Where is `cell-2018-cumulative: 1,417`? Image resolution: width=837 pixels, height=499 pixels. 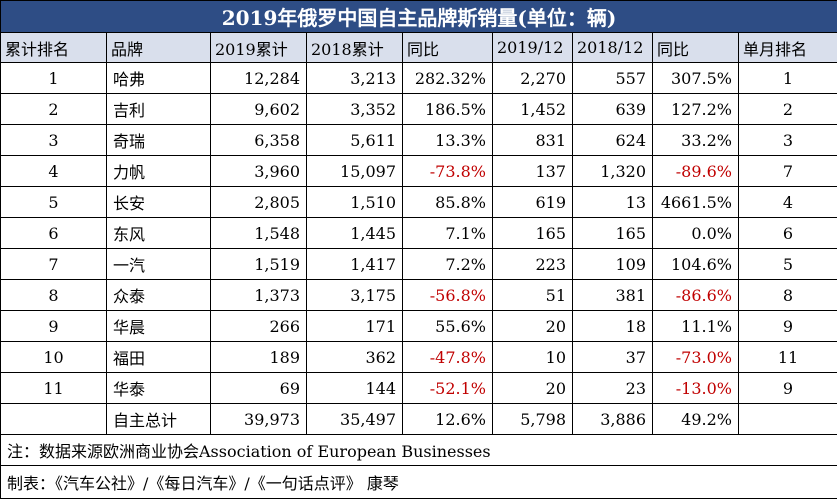 cell-2018-cumulative: 1,417 is located at coordinates (355, 264).